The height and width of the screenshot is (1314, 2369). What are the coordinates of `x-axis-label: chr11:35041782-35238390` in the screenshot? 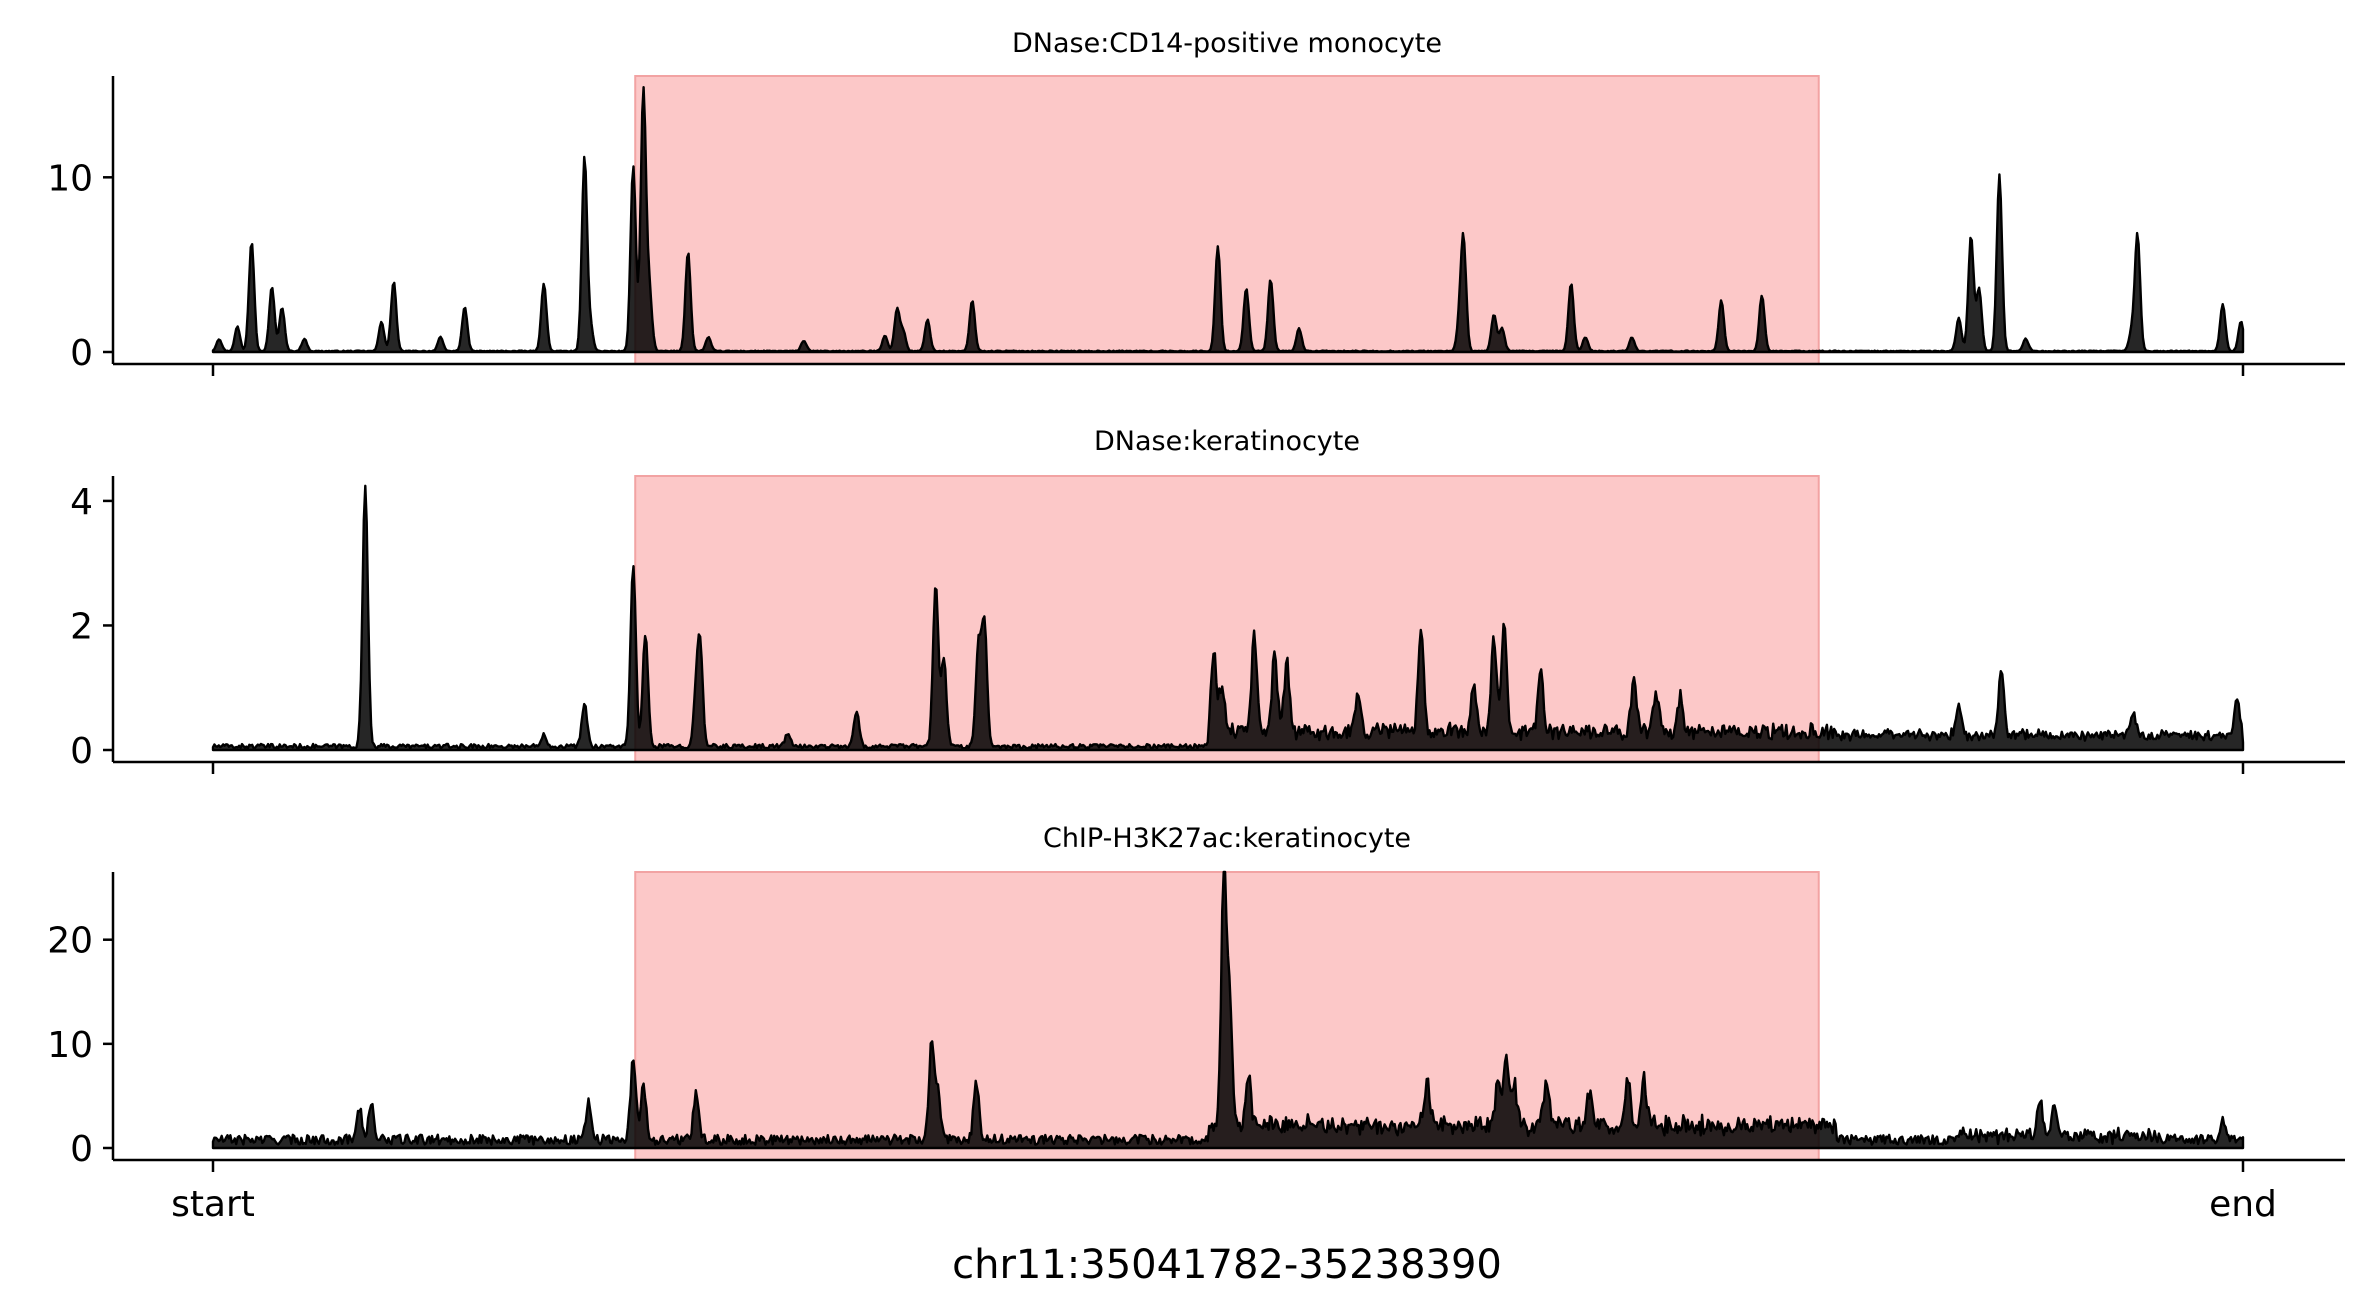 It's located at (1227, 1265).